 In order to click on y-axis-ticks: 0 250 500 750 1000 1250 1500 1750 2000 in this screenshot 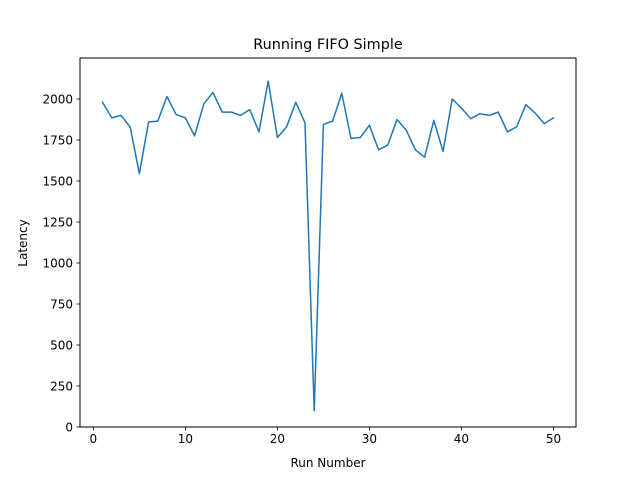, I will do `click(61, 263)`.